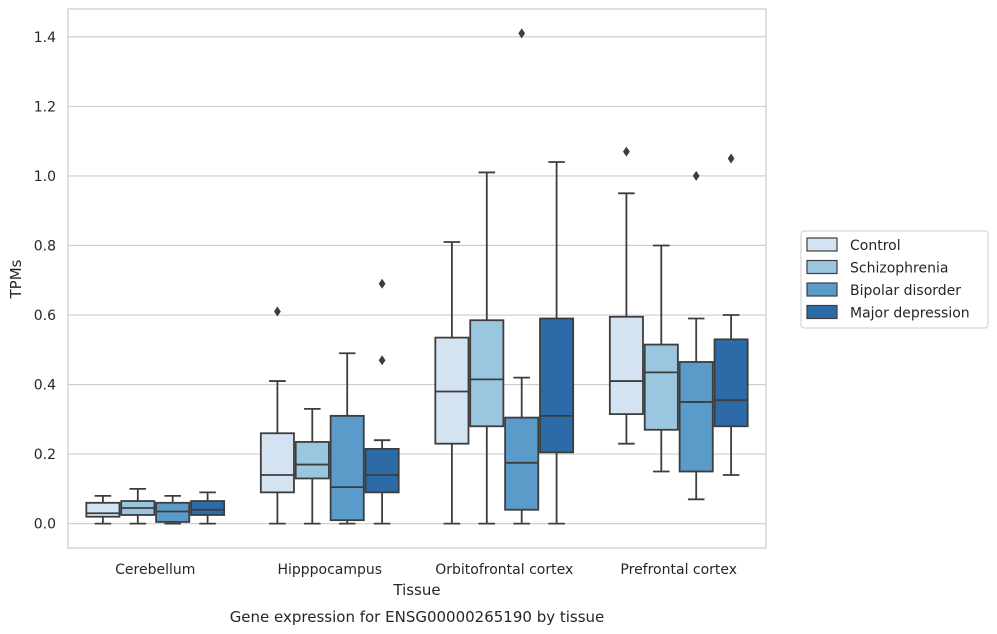 The width and height of the screenshot is (997, 634). I want to click on y-tick-label: 1.2, so click(45, 107).